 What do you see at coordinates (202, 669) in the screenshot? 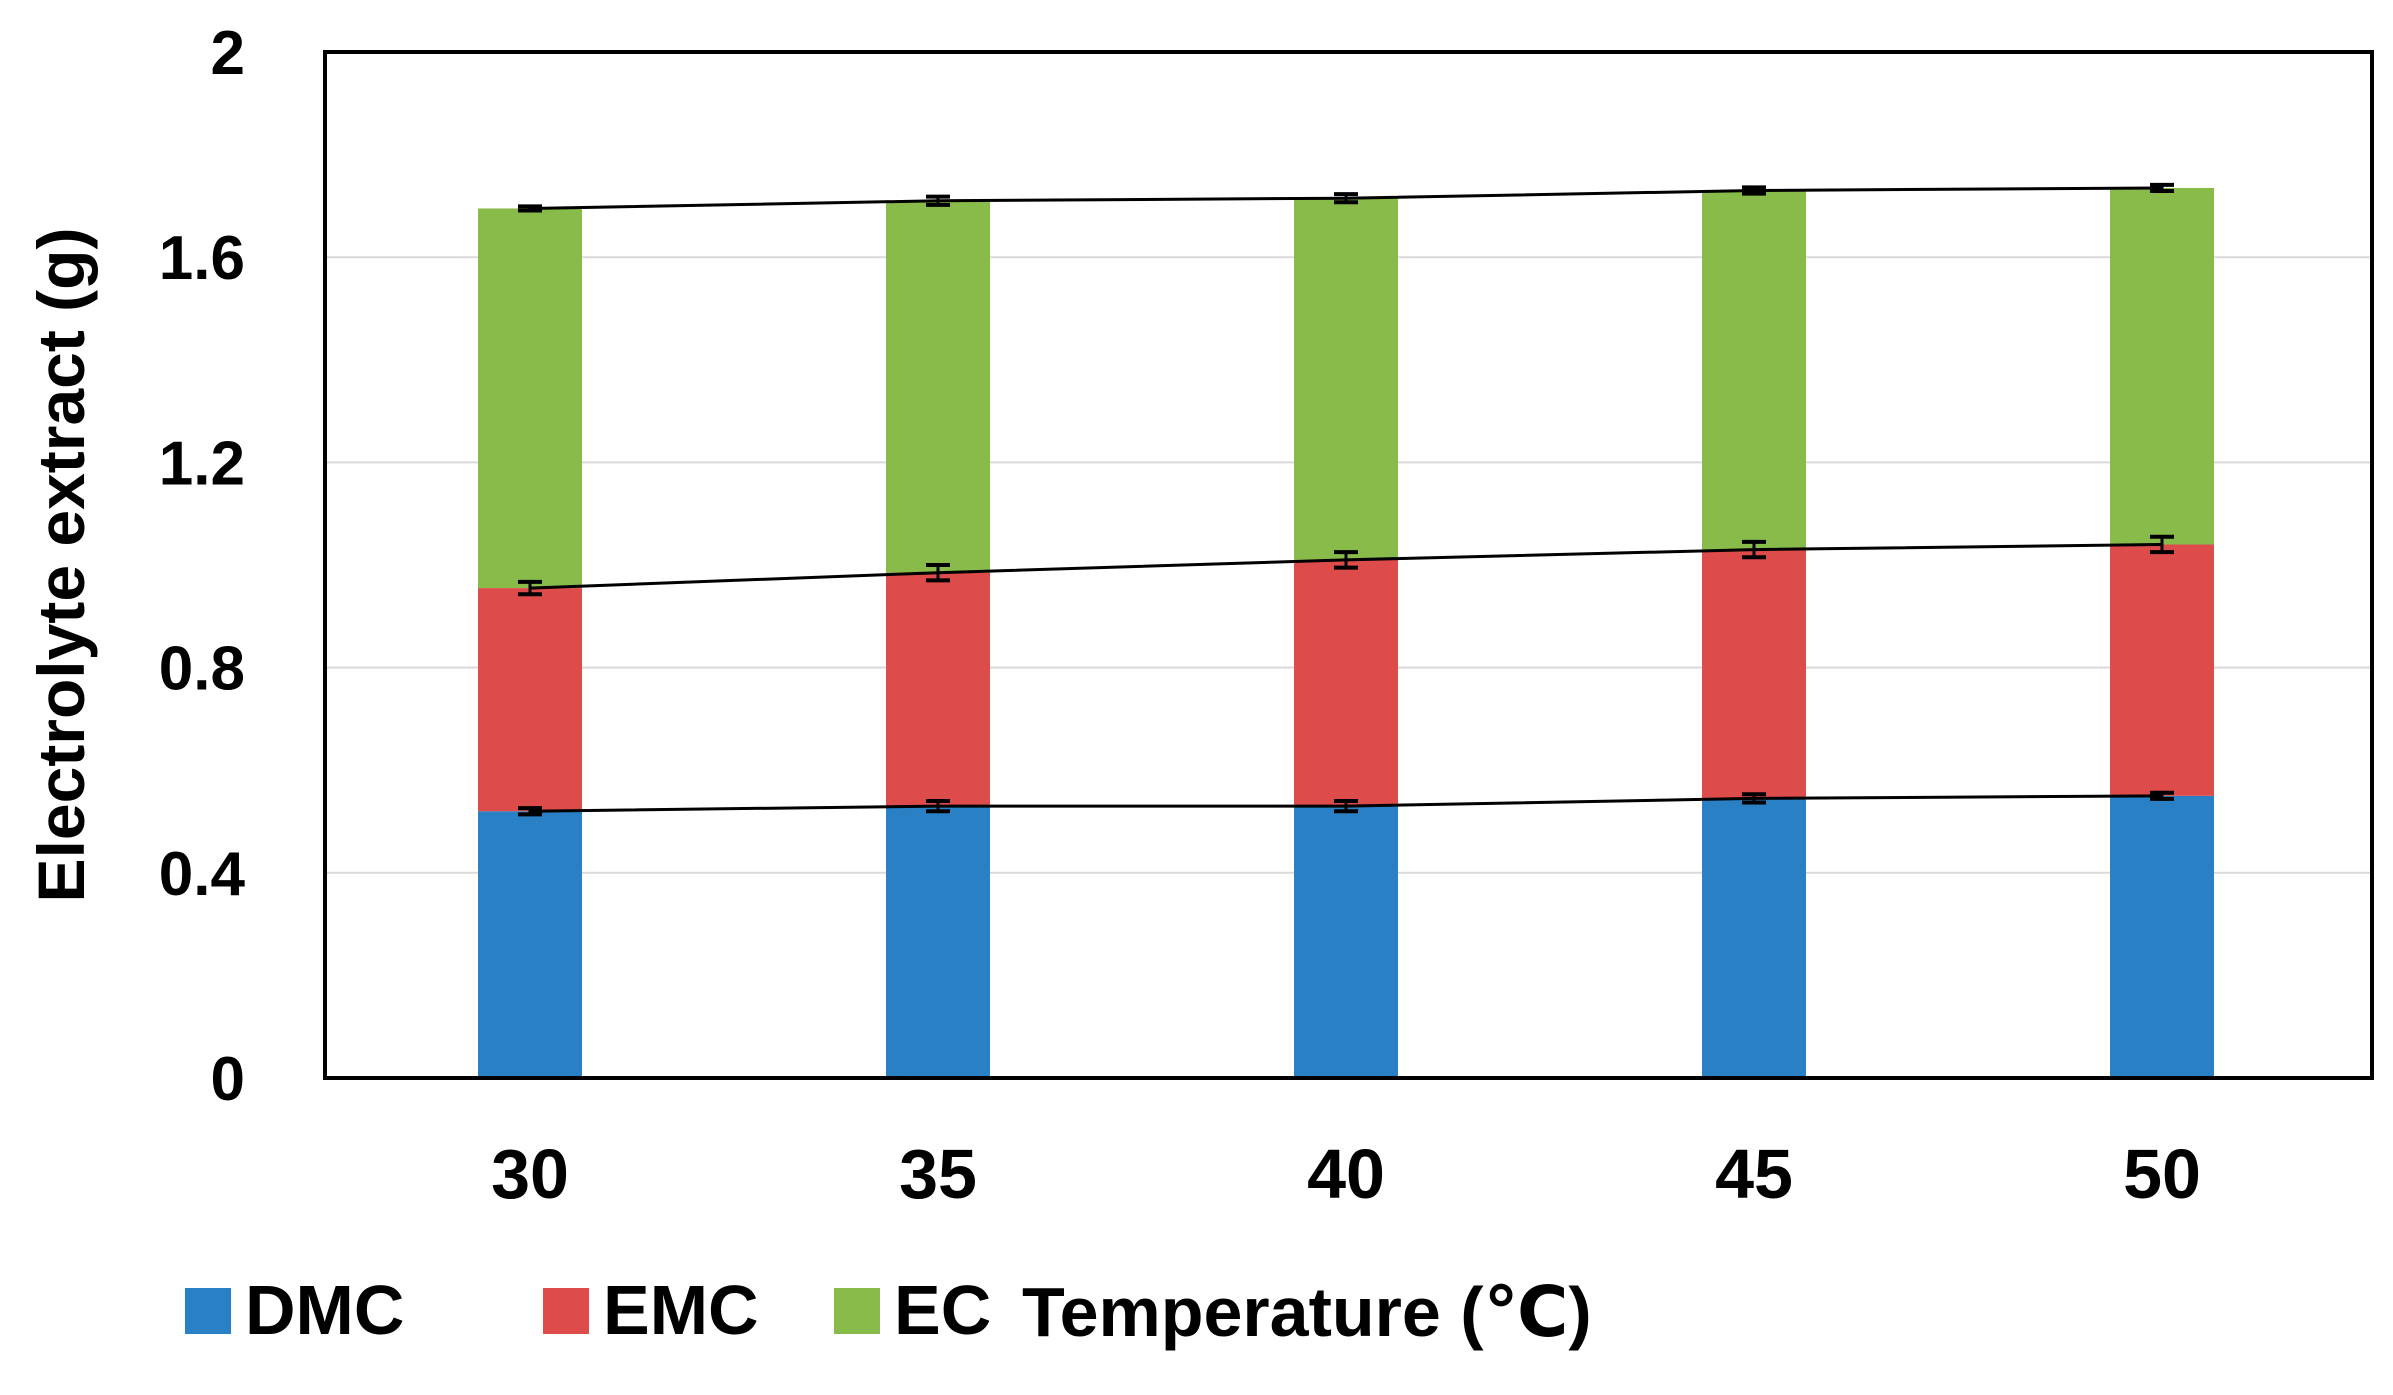
I see `y-tick-label-0.8: 0.8` at bounding box center [202, 669].